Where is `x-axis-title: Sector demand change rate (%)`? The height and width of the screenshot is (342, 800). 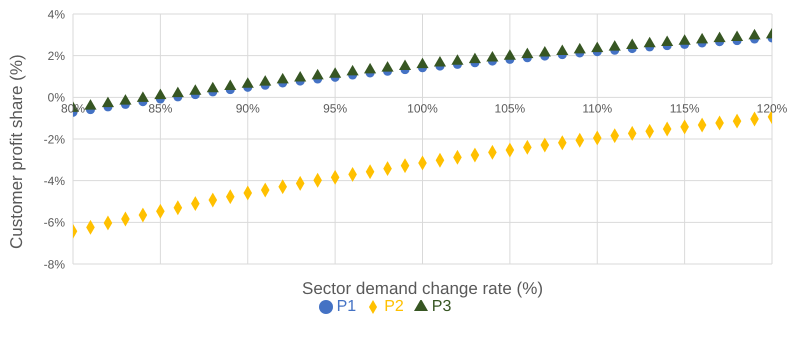 x-axis-title: Sector demand change rate (%) is located at coordinates (422, 288).